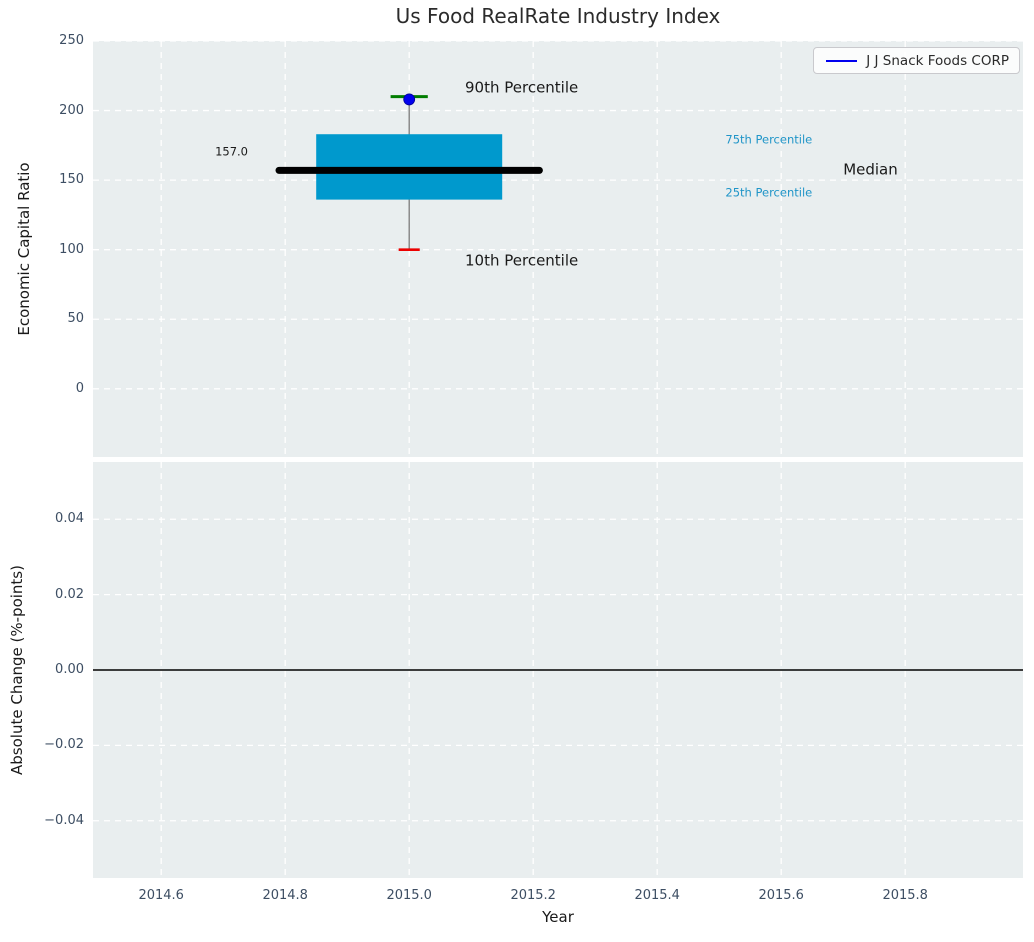 The height and width of the screenshot is (942, 1034). I want to click on x-axis-label: Year, so click(558, 917).